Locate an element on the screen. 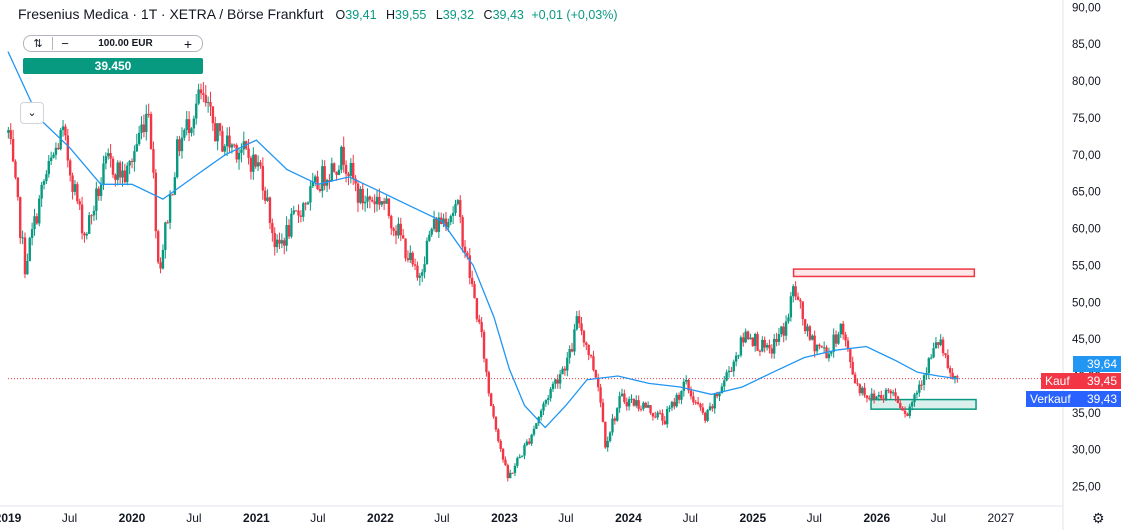  y-tick-label: 60,00 is located at coordinates (1086, 230).